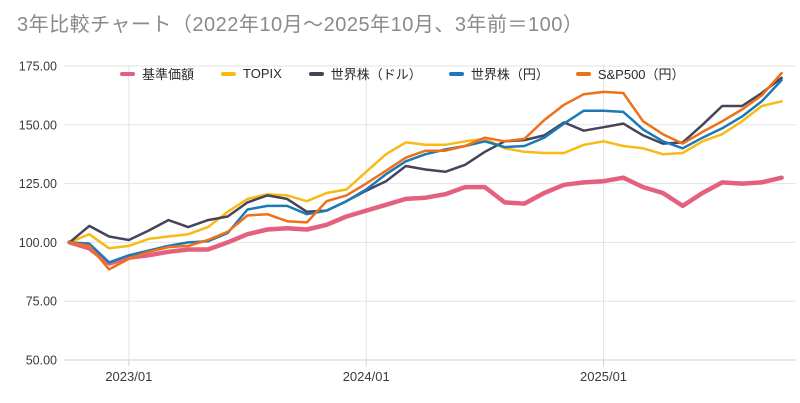 The width and height of the screenshot is (800, 403). What do you see at coordinates (300, 25) in the screenshot?
I see `chart-title: 3年比較チャート（2022年10月〜2025年10月、3年前＝100）` at bounding box center [300, 25].